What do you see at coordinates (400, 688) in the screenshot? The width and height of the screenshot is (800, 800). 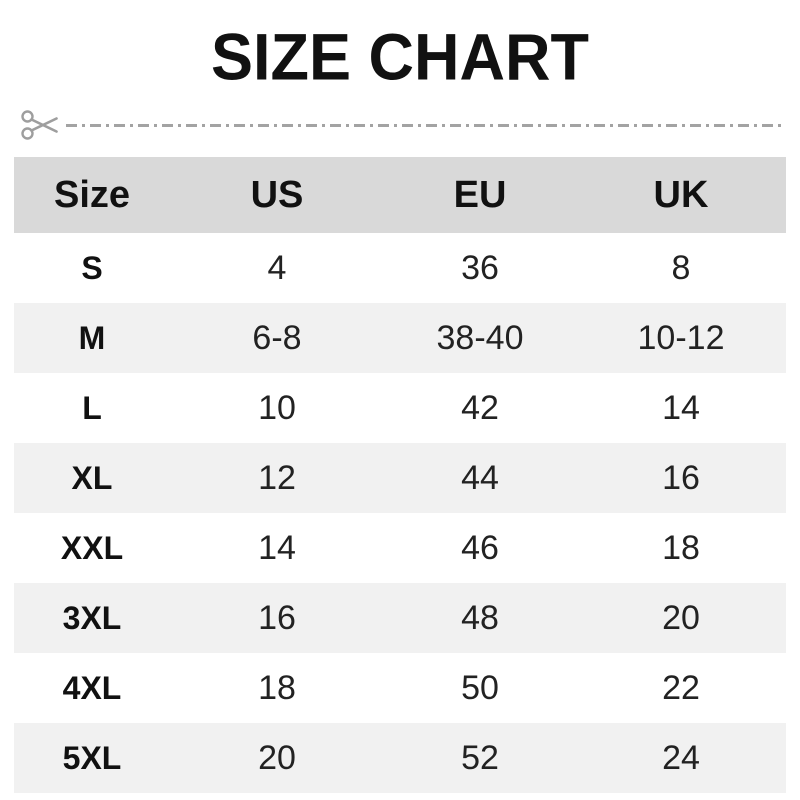 I see `table-row: 4XL 18 50 22` at bounding box center [400, 688].